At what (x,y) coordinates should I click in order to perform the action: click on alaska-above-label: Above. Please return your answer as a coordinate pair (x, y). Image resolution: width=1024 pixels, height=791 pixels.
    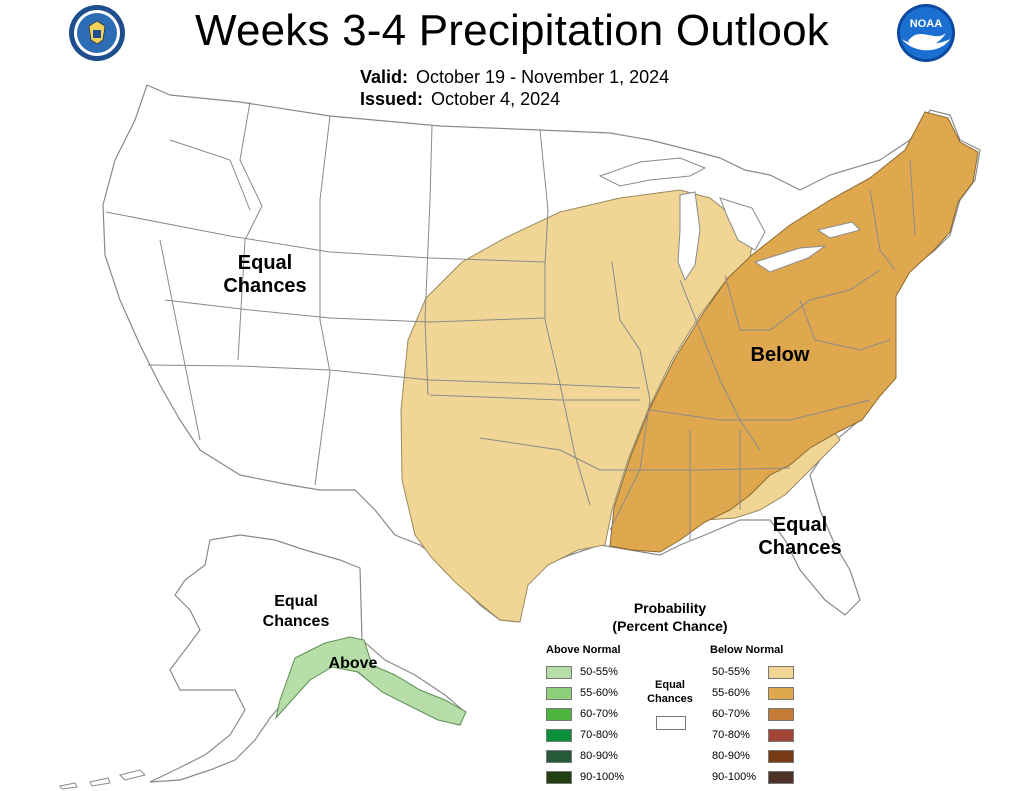
    Looking at the image, I should click on (353, 663).